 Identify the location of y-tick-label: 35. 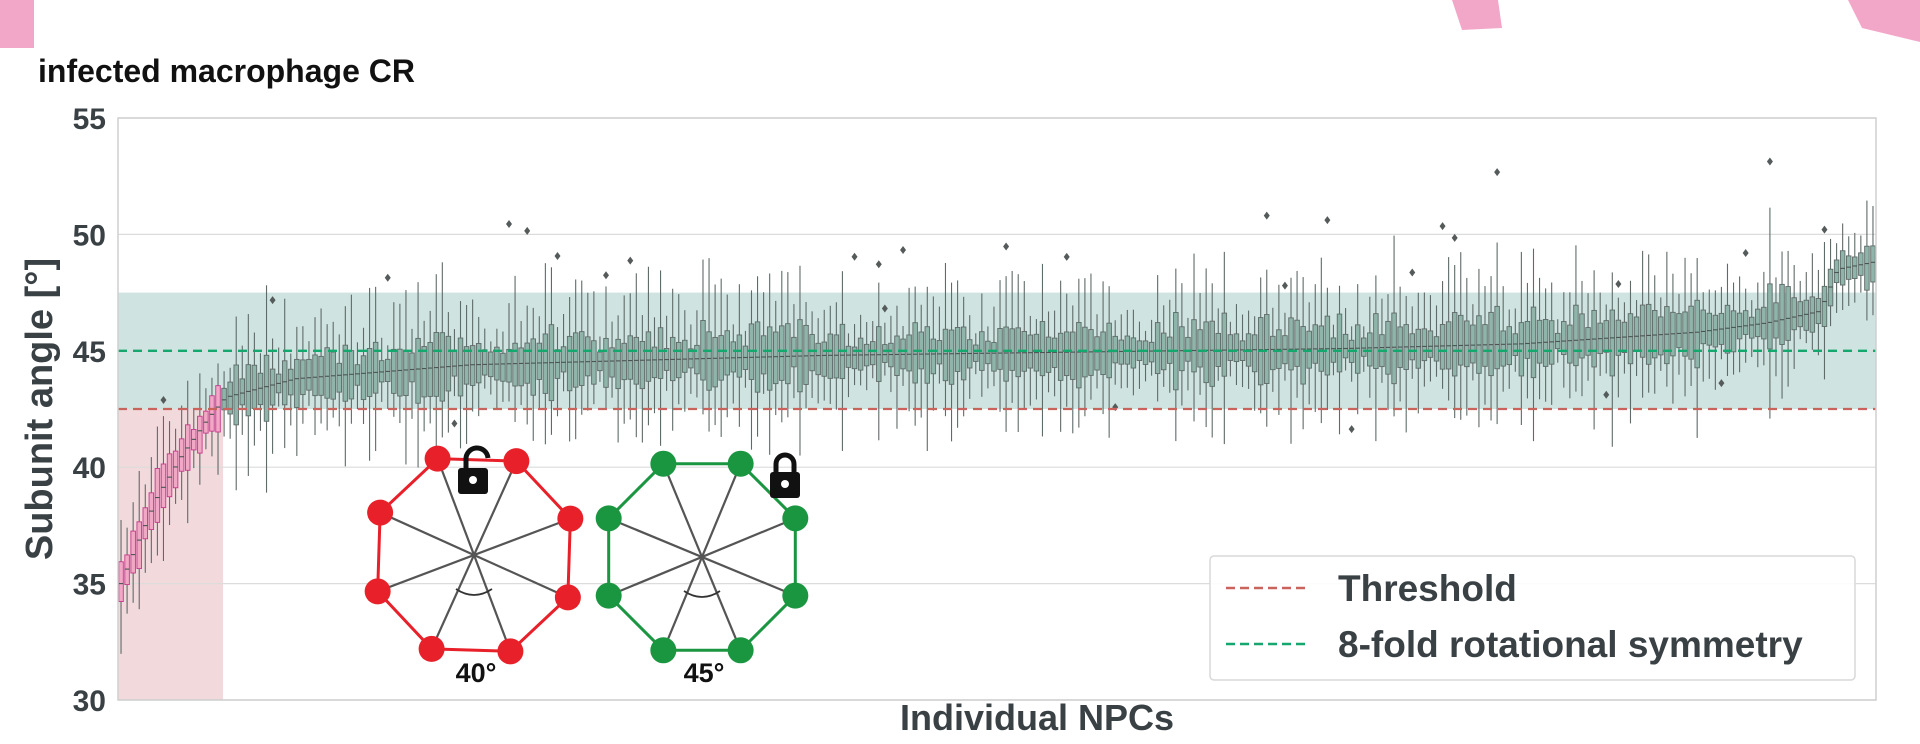
(89, 585).